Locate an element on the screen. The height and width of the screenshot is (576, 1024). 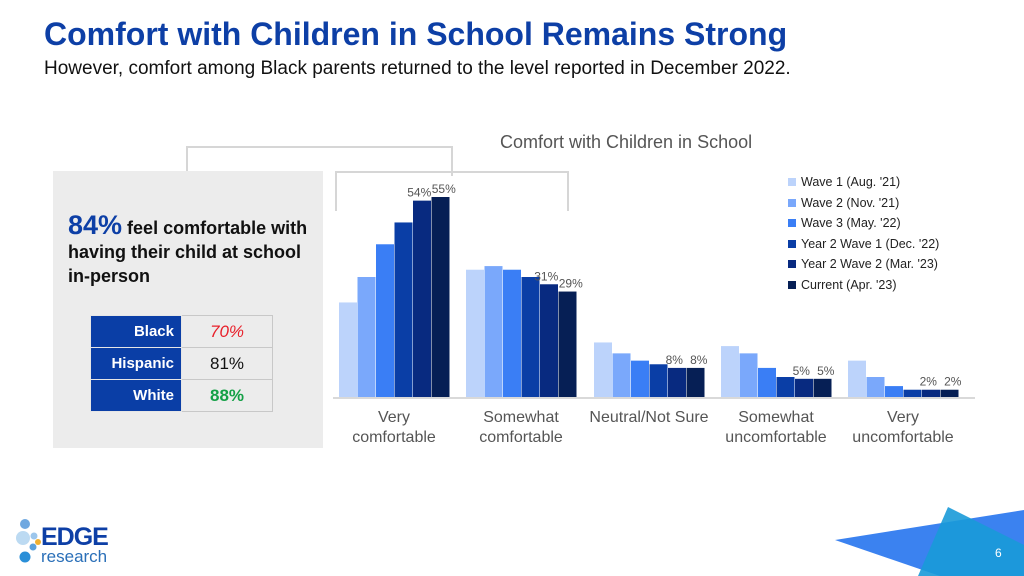
legend-label: Wave 3 (May. '22) is located at coordinates (851, 223).